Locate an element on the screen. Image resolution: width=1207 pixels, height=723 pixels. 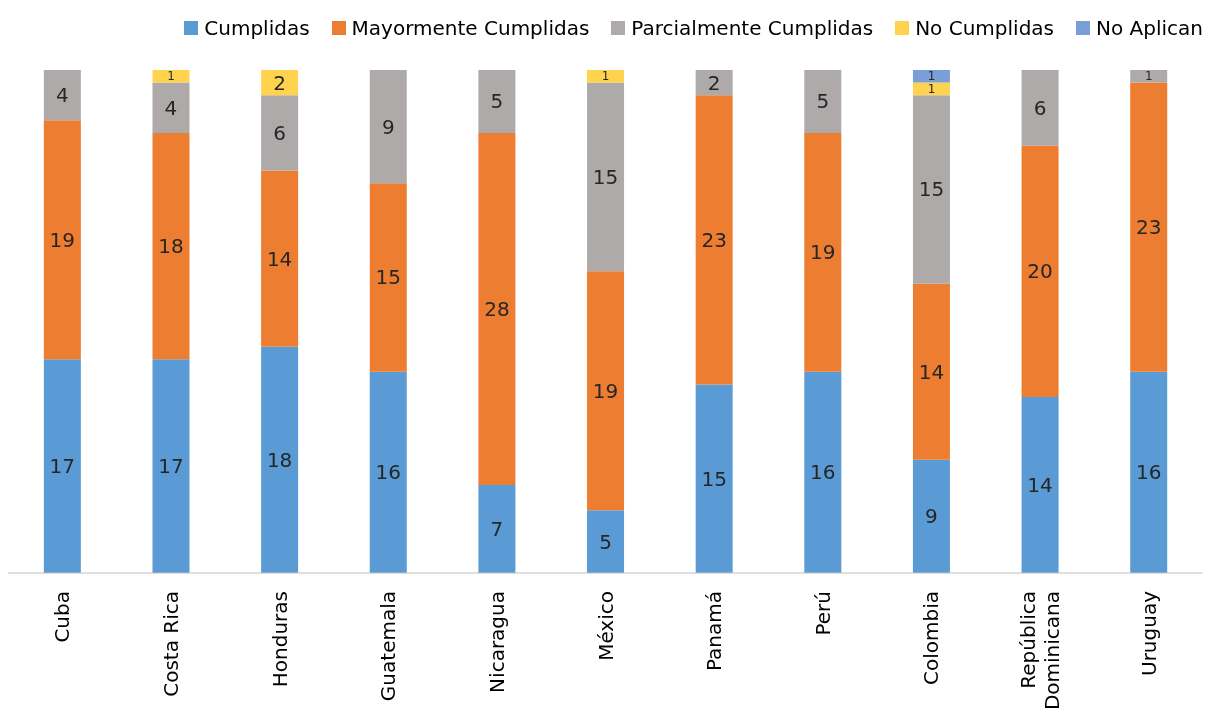
legend-label: Cumplidas is located at coordinates (257, 28).